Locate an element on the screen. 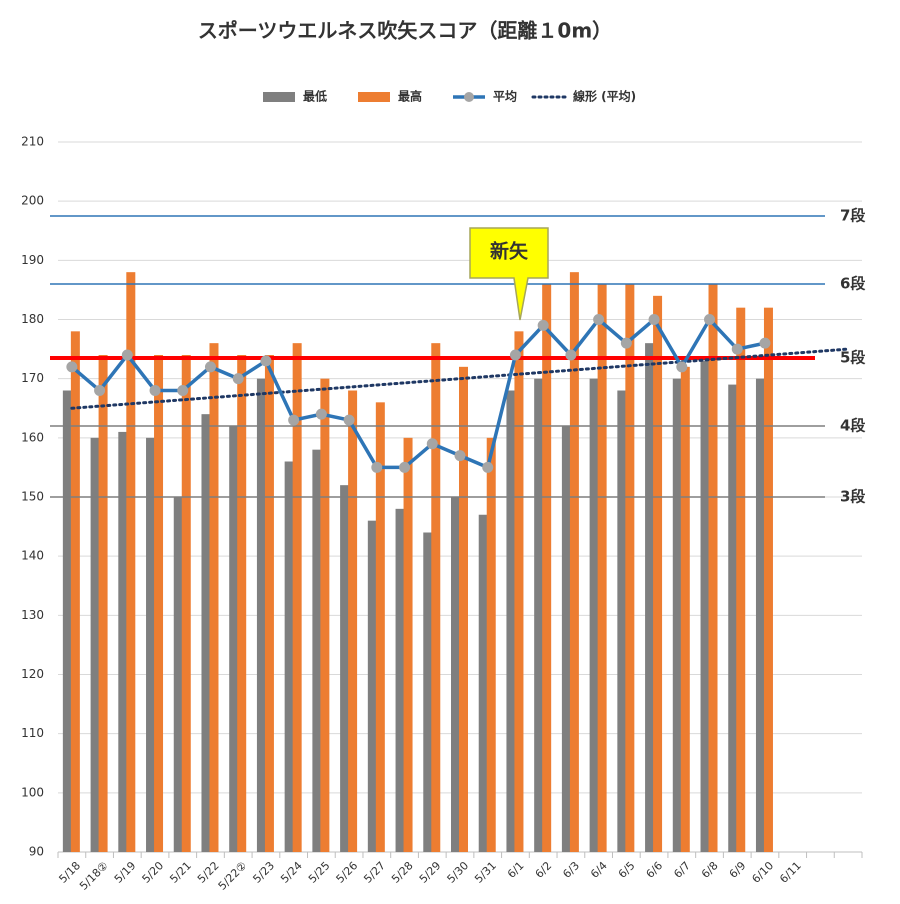  x-tick-label: 6/5 is located at coordinates (627, 870).